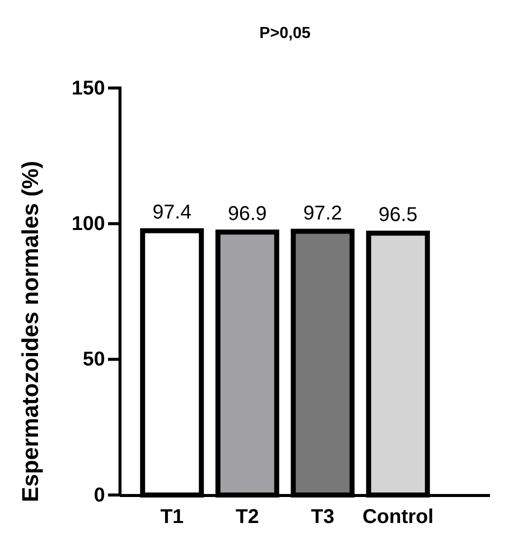 The image size is (530, 554). Describe the element at coordinates (398, 215) in the screenshot. I see `data-label: 96.5` at that location.